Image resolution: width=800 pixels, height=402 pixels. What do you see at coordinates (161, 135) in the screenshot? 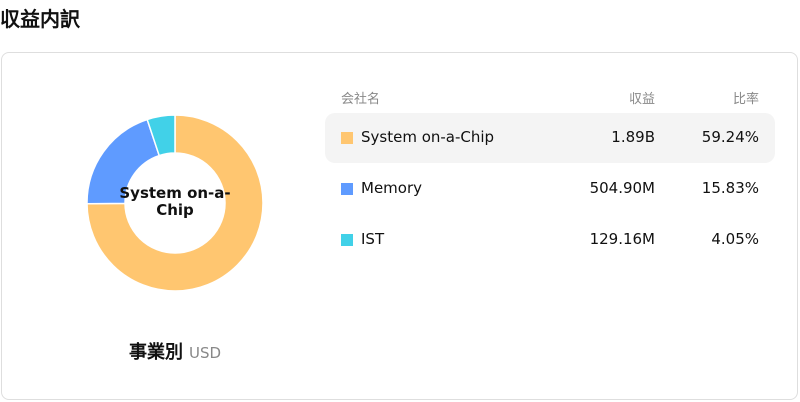
I see `donut-slice-ist` at bounding box center [161, 135].